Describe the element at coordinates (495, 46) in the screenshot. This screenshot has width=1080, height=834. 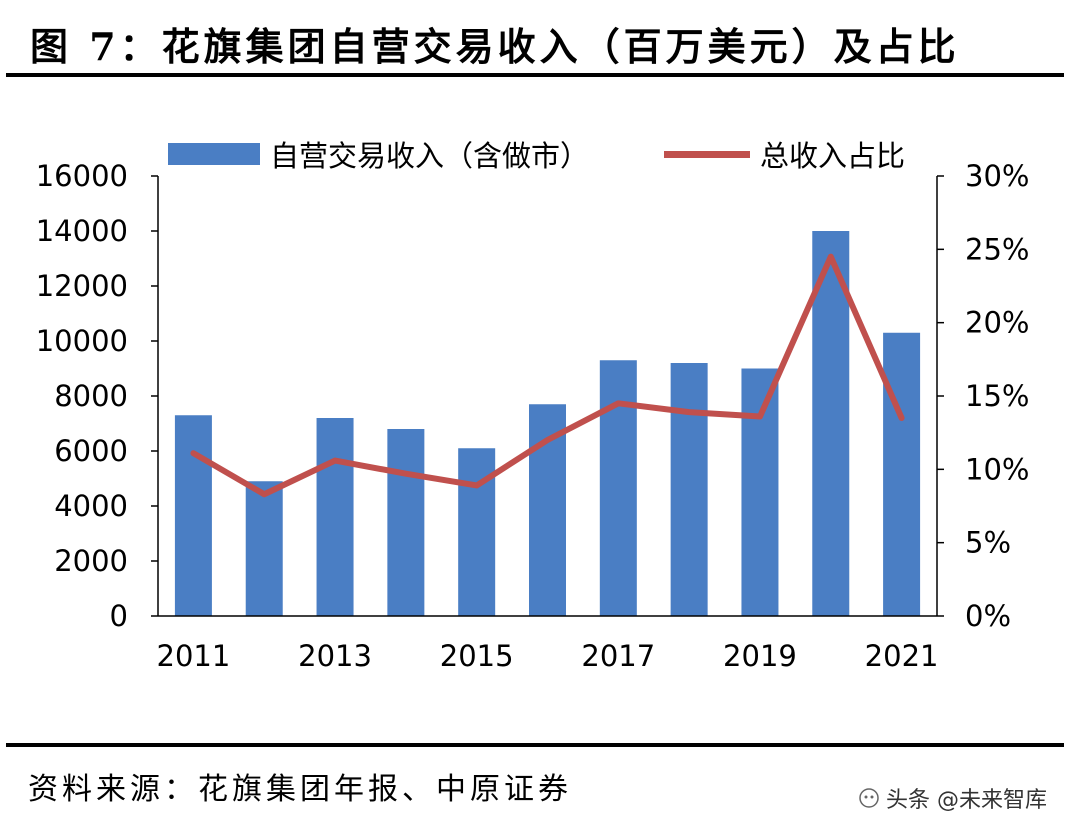
I see `figure-title: 图 7：花旗集团自营交易收入（百万美元）及占比` at that location.